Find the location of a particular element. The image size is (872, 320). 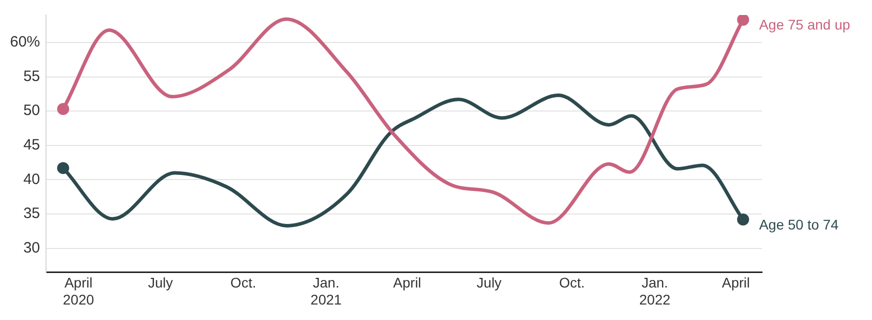

y-tick-label: 30 is located at coordinates (31, 248).